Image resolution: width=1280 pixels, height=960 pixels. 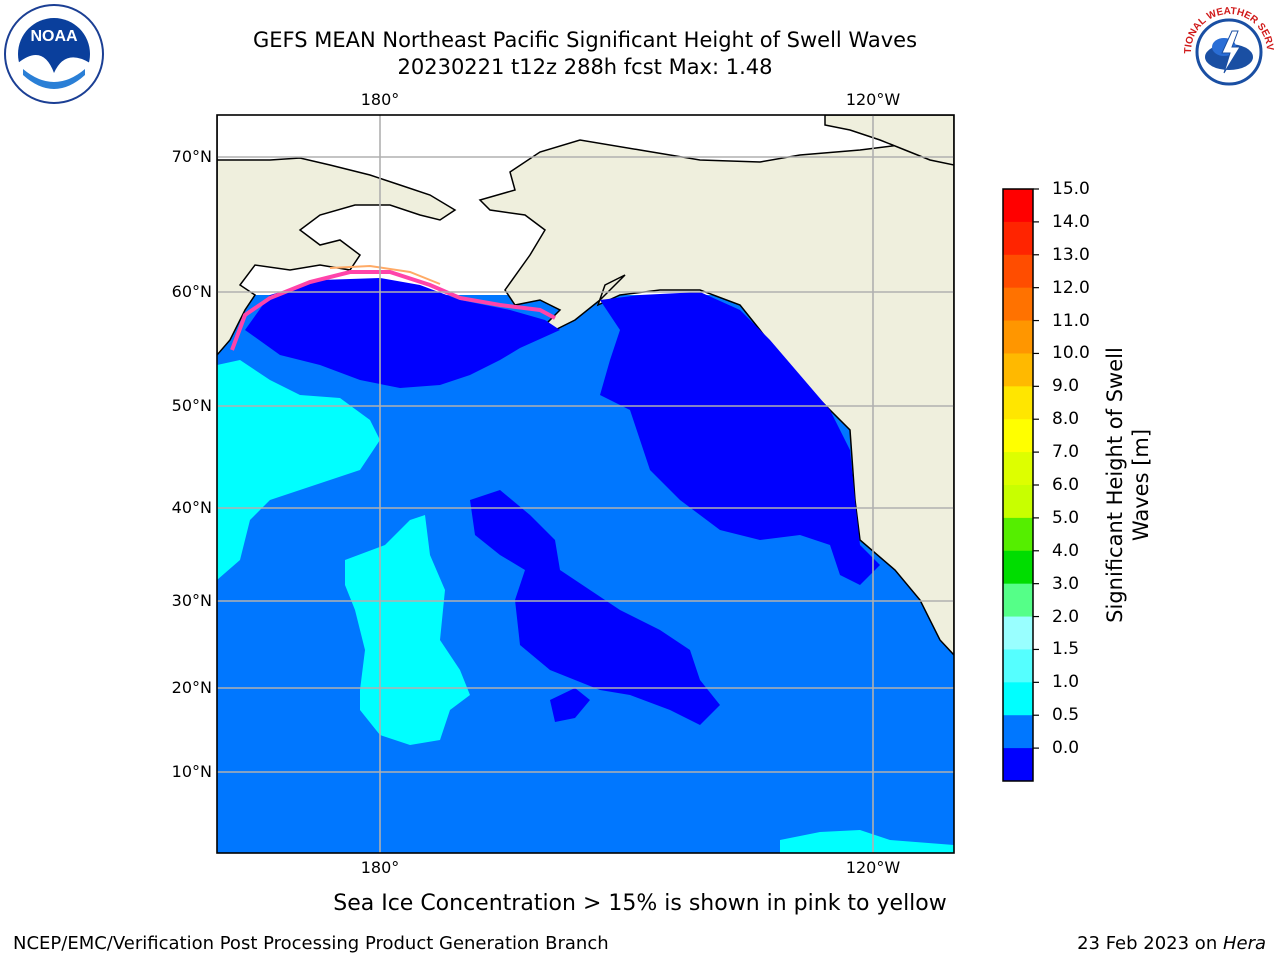 What do you see at coordinates (585, 67) in the screenshot?
I see `chart-subtitle: 20230221 t12z 288h fcst Max: 1.48` at bounding box center [585, 67].